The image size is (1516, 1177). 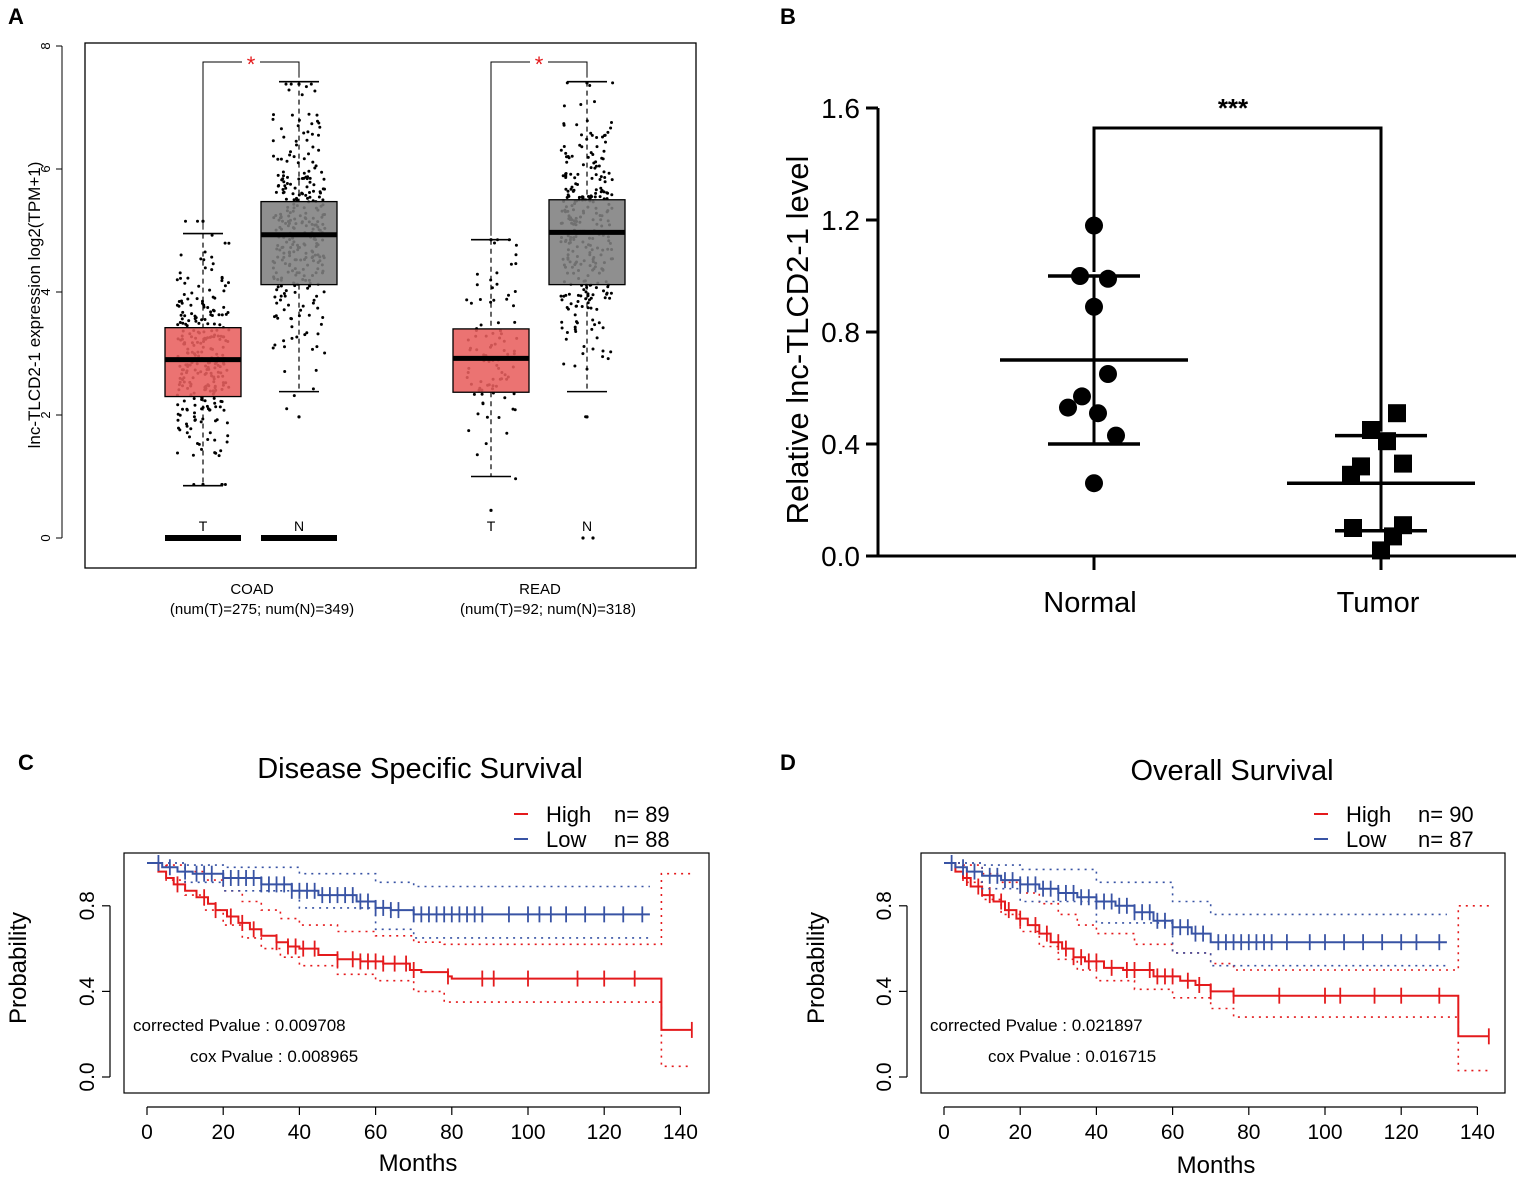 I want to click on panel-c-corrected-pvalue: corrected Pvalue : 0.009708, so click(x=239, y=1025).